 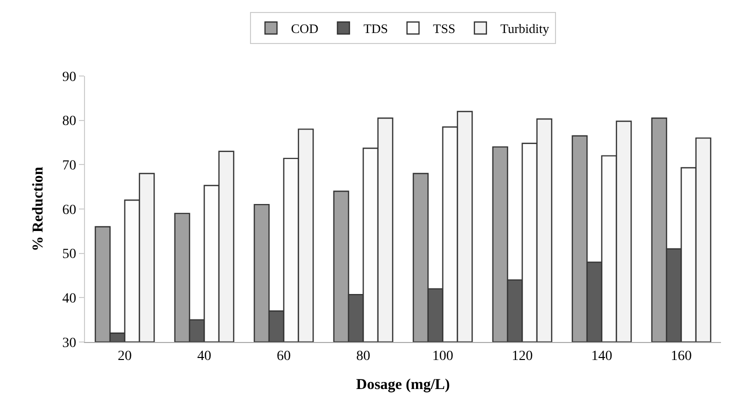 I want to click on y-tick-label: 60, so click(x=69, y=210).